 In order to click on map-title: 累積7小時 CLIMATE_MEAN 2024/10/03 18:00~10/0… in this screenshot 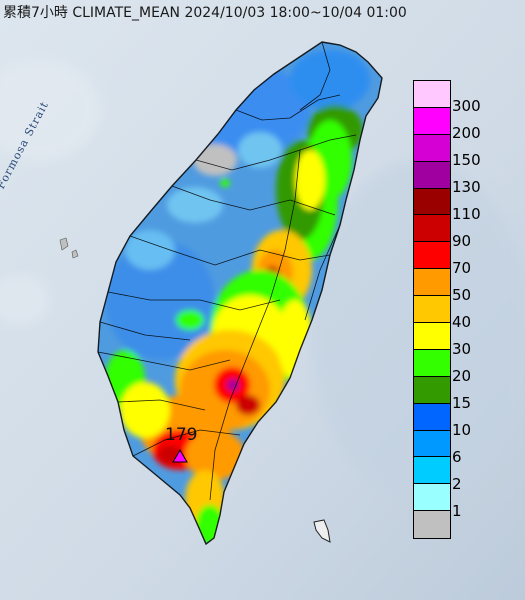, I will do `click(205, 12)`.